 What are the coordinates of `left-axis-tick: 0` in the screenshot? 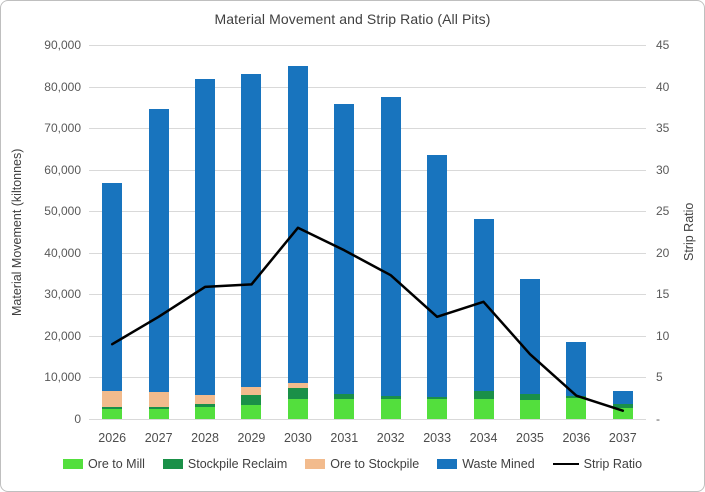 It's located at (77, 419).